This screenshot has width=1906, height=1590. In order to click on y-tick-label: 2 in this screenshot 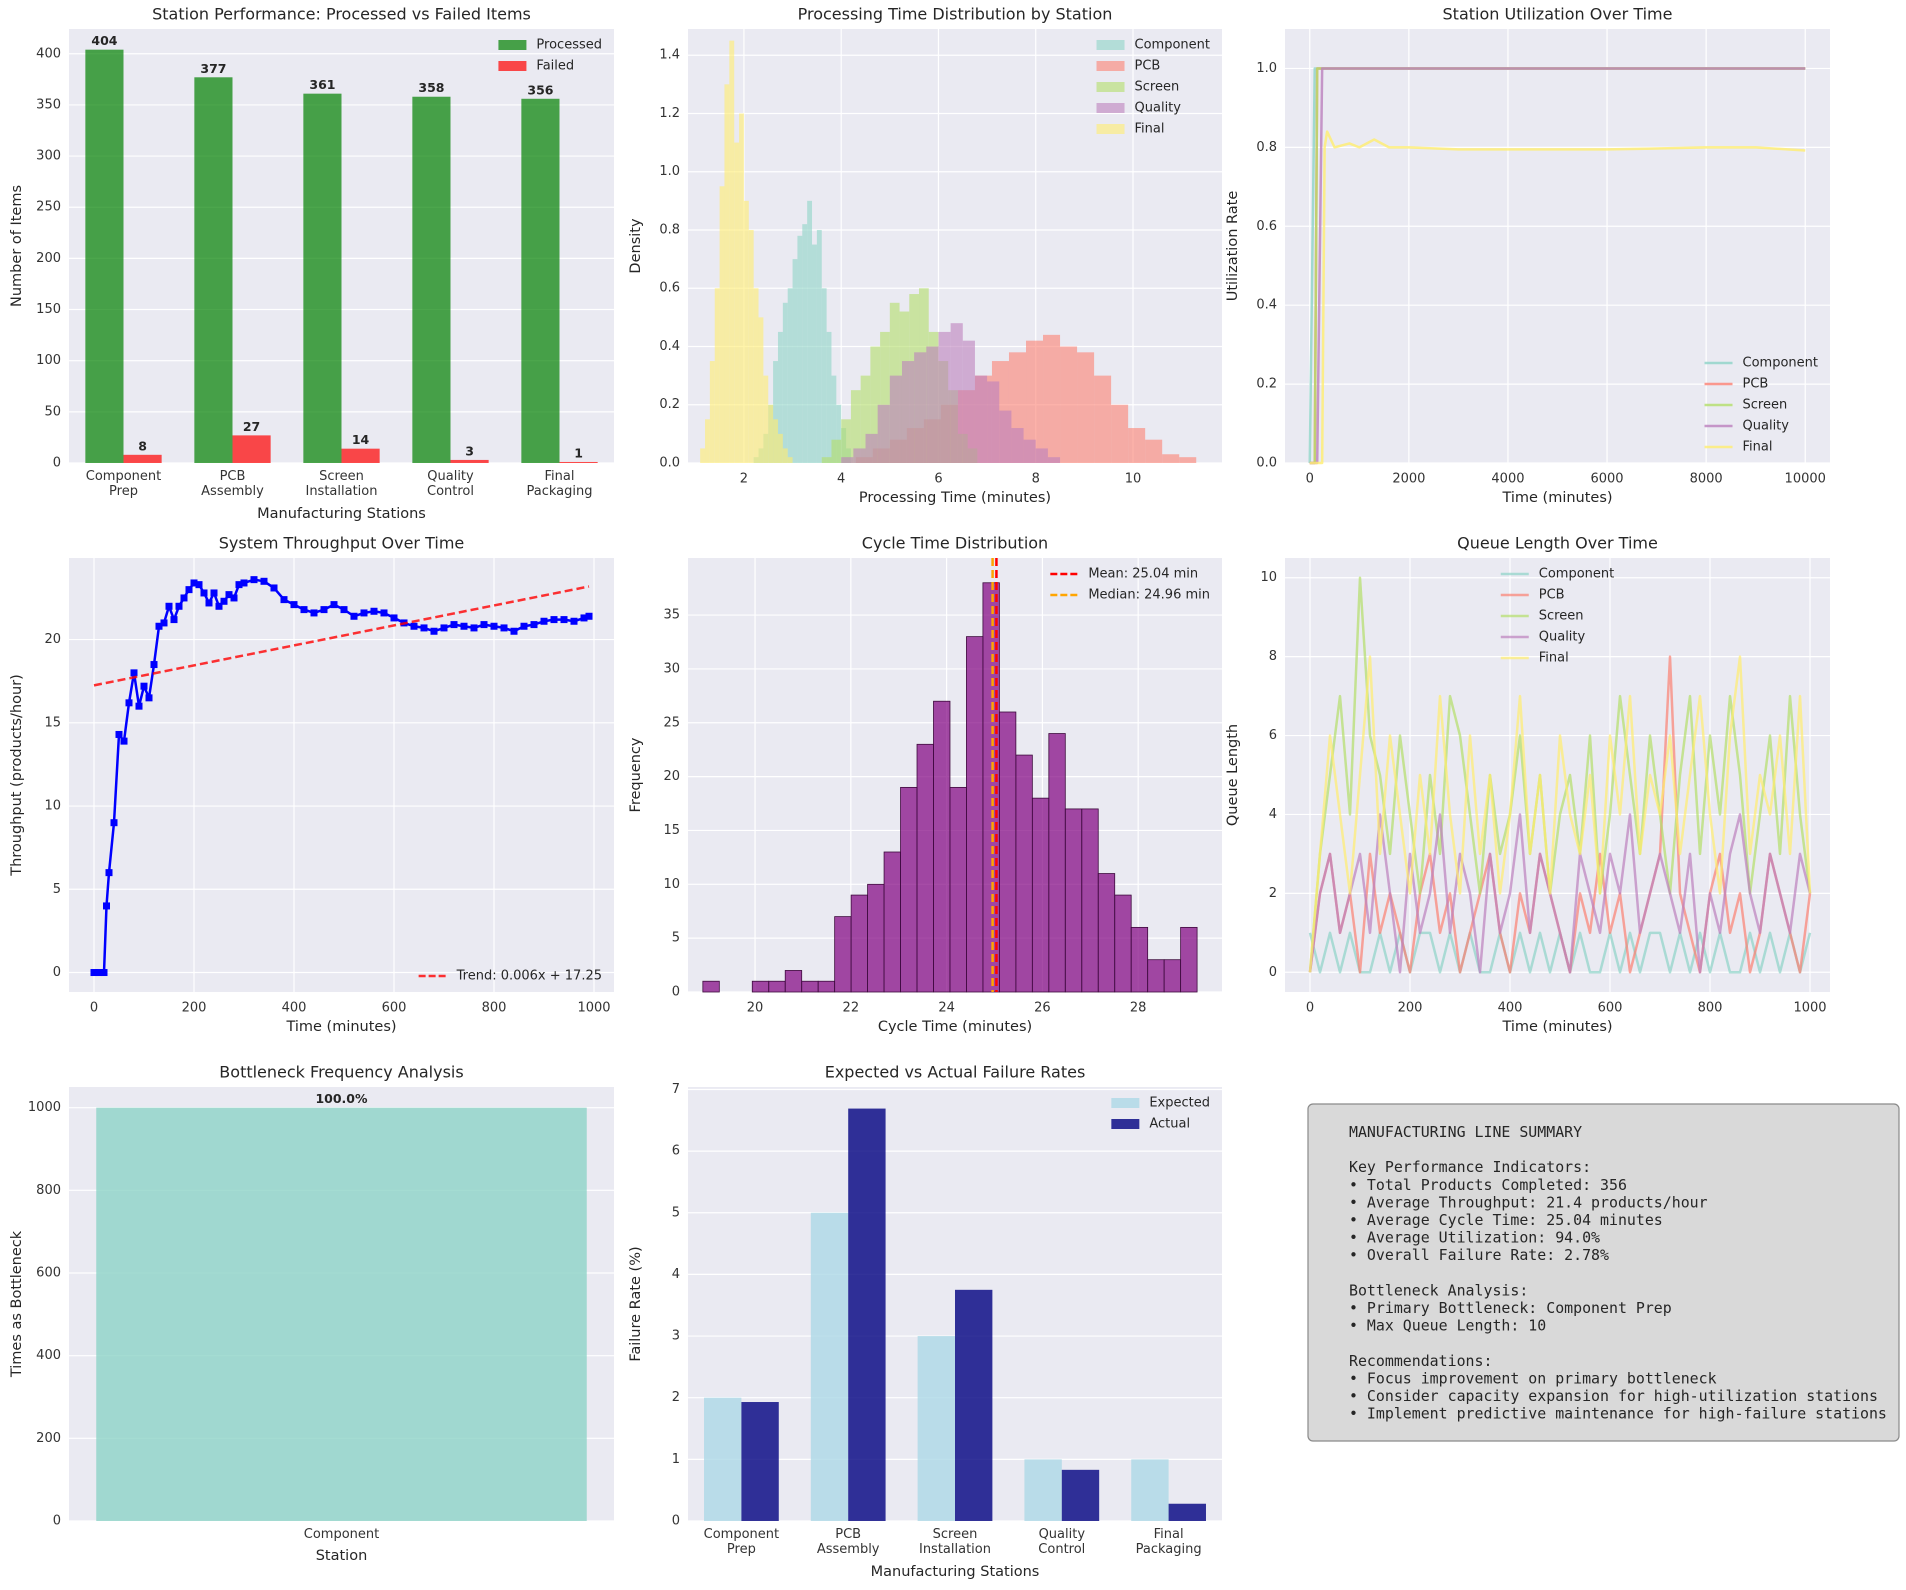, I will do `click(1273, 893)`.